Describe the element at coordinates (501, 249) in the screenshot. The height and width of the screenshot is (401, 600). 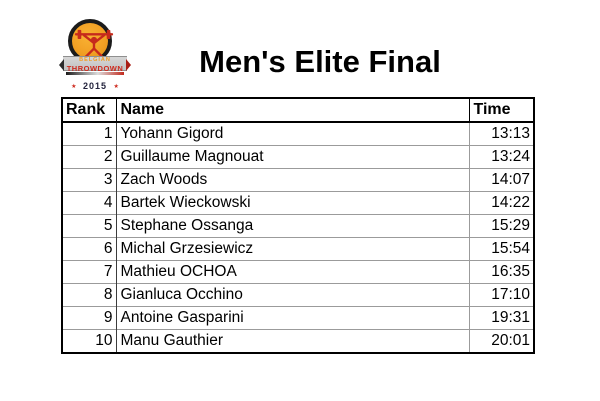
I see `time-cell: 15:54` at that location.